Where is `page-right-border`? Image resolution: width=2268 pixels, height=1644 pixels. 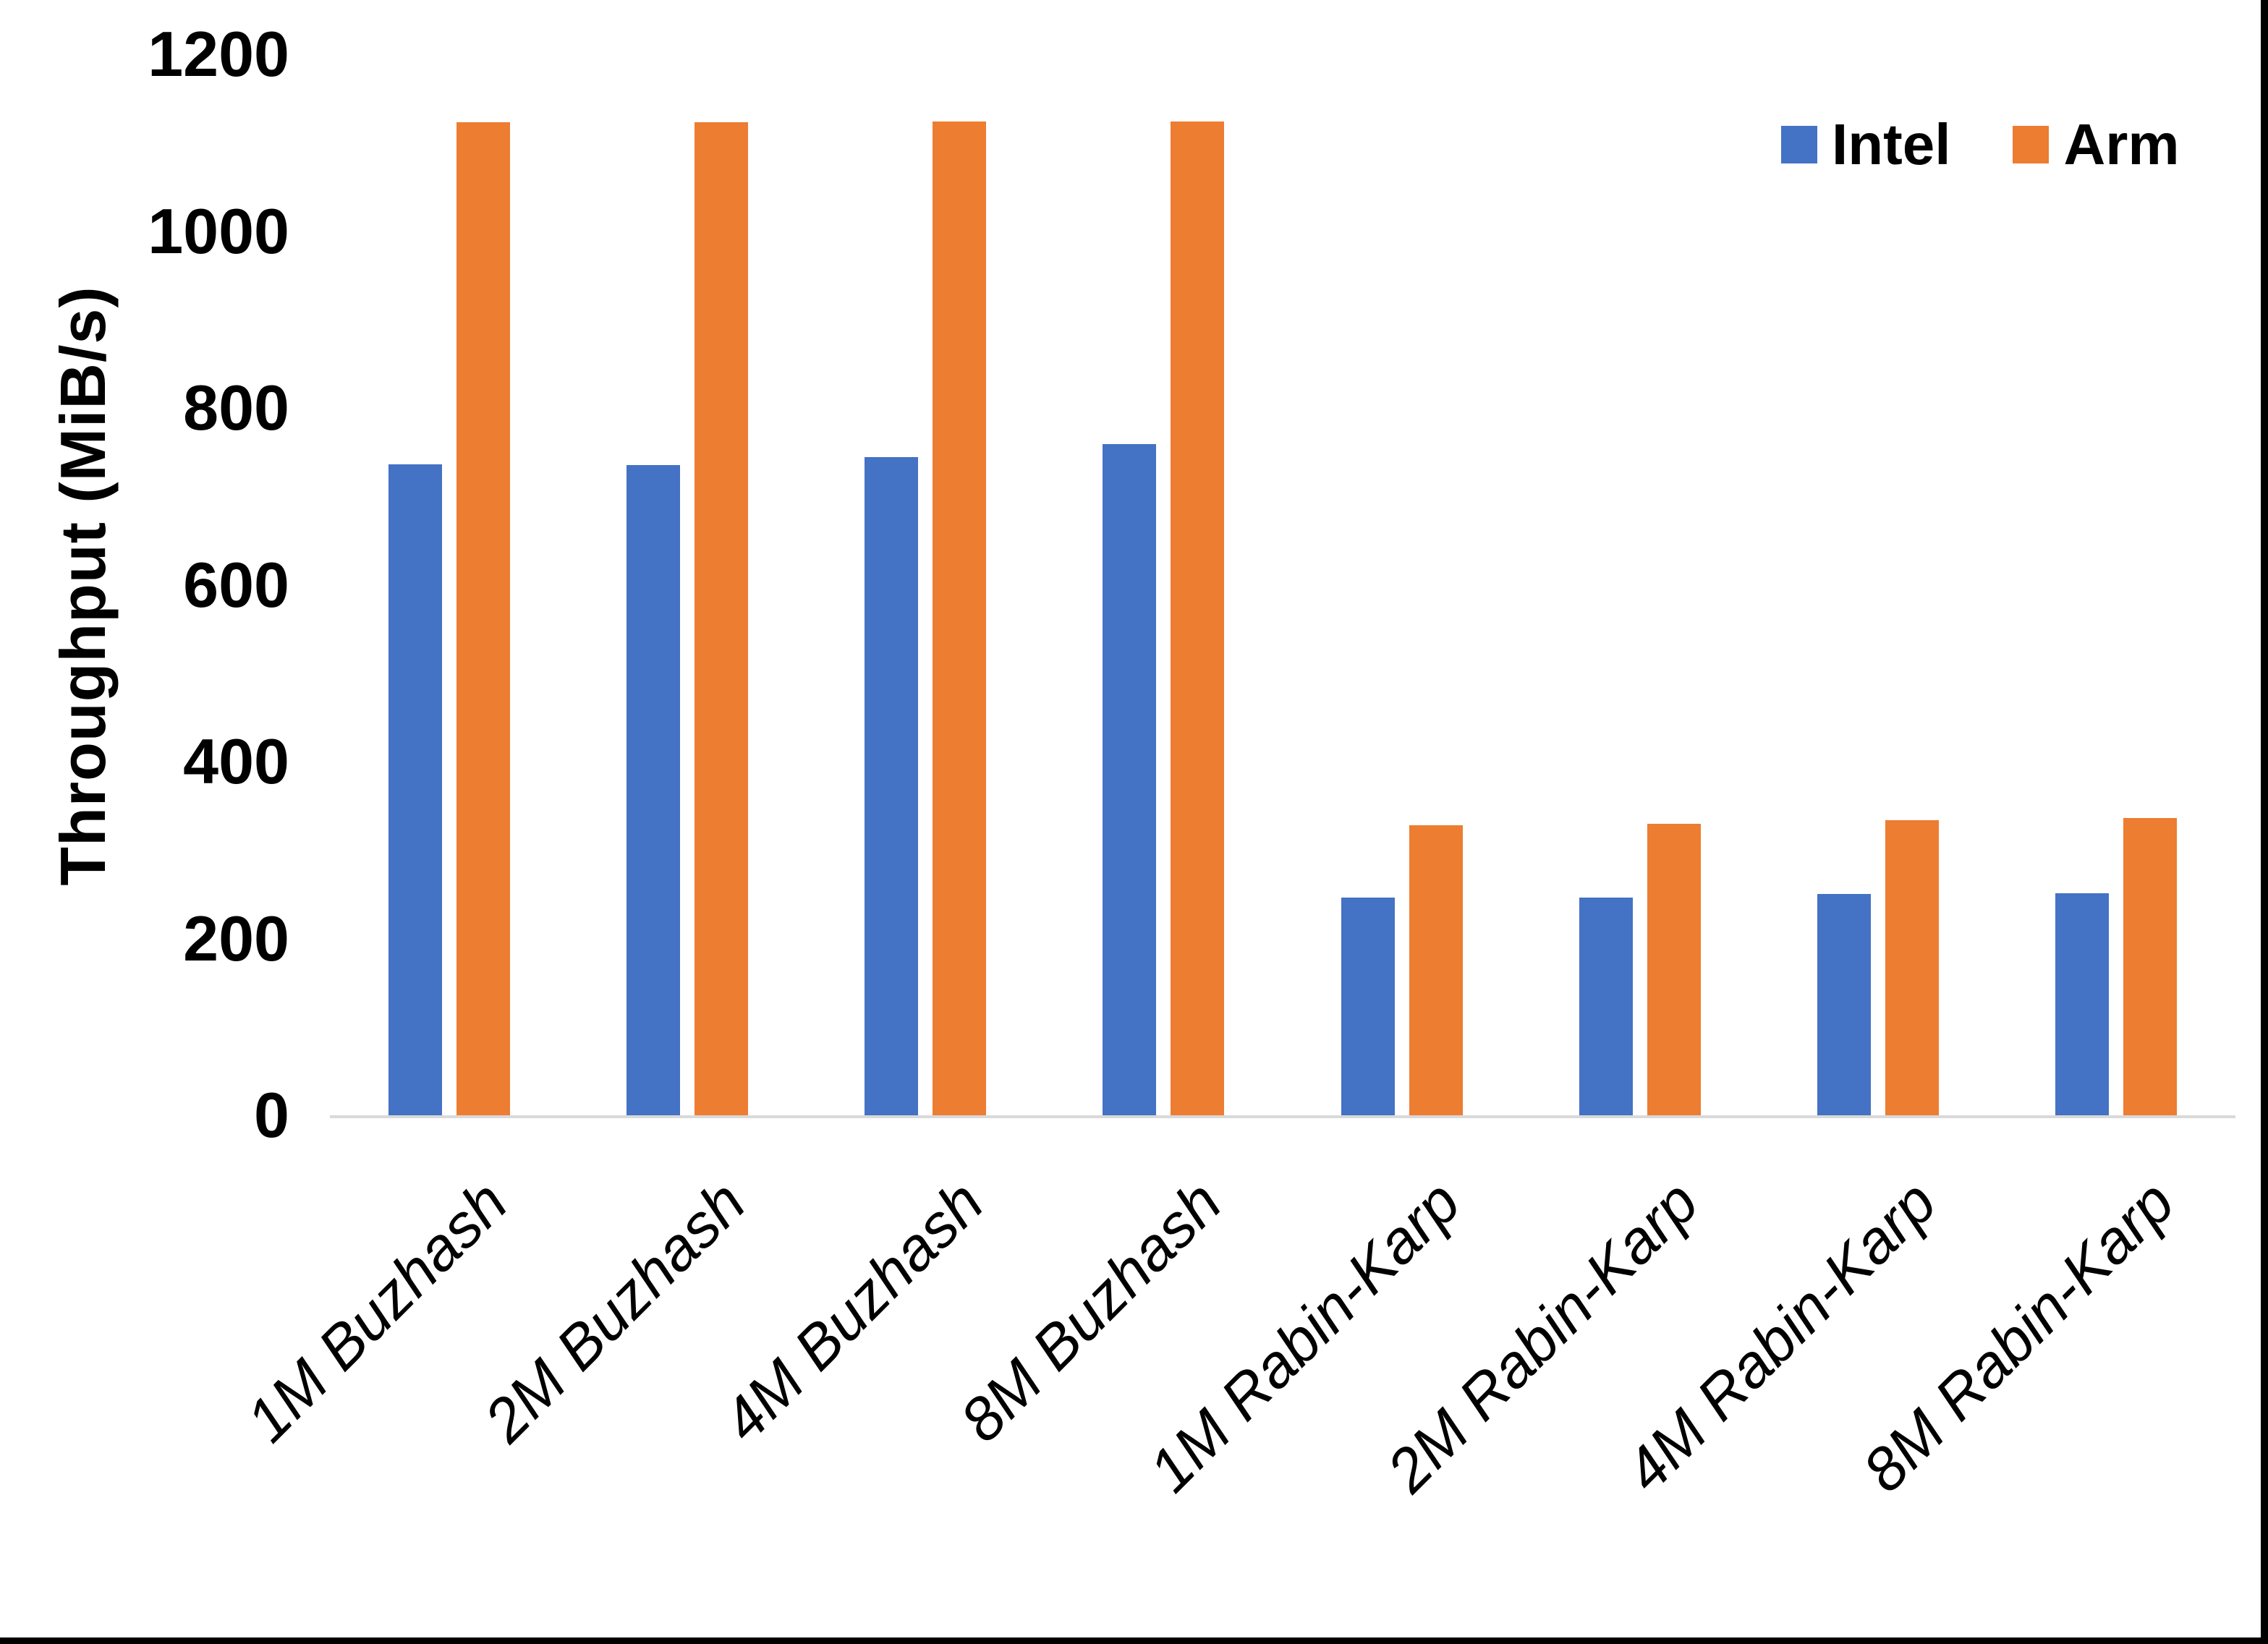 page-right-border is located at coordinates (2264, 822).